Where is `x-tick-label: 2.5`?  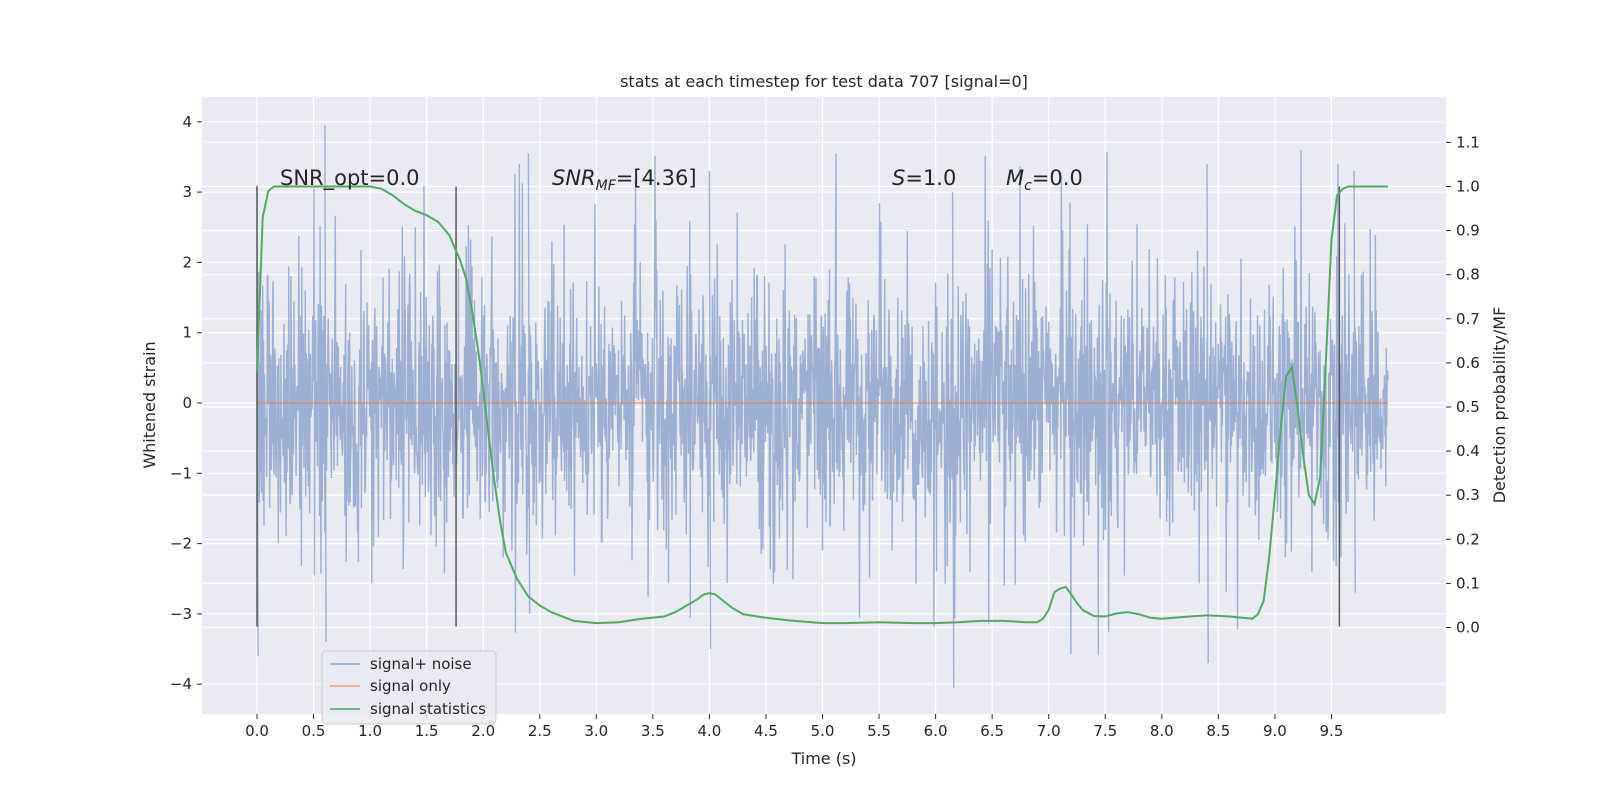
x-tick-label: 2.5 is located at coordinates (540, 731).